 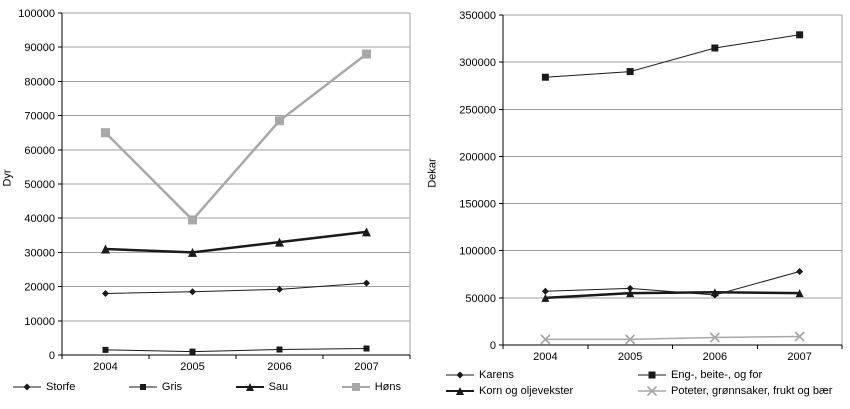 I want to click on legend-item-hons: Høns, so click(x=371, y=387).